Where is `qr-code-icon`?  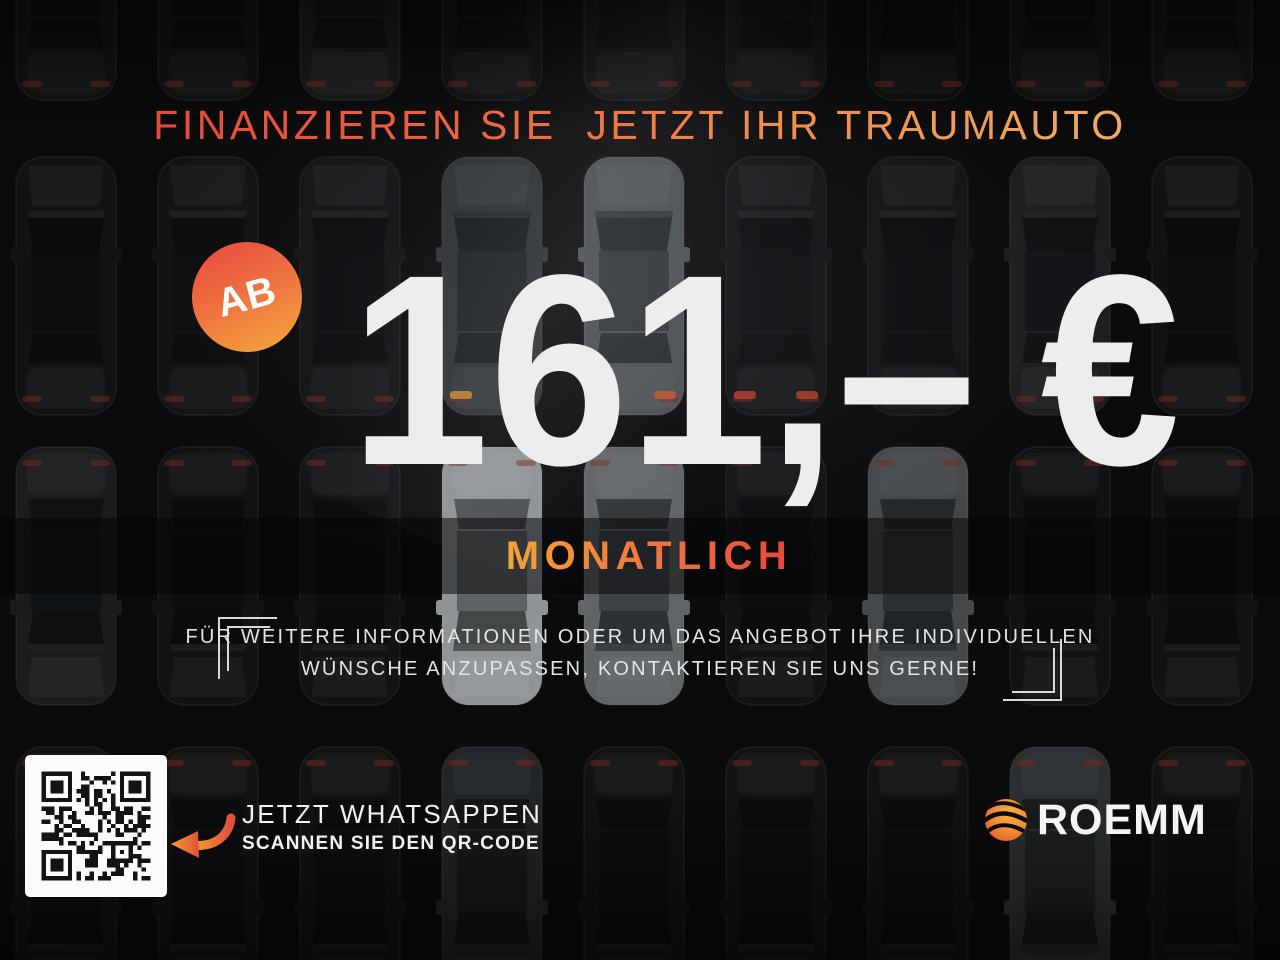 qr-code-icon is located at coordinates (96, 826).